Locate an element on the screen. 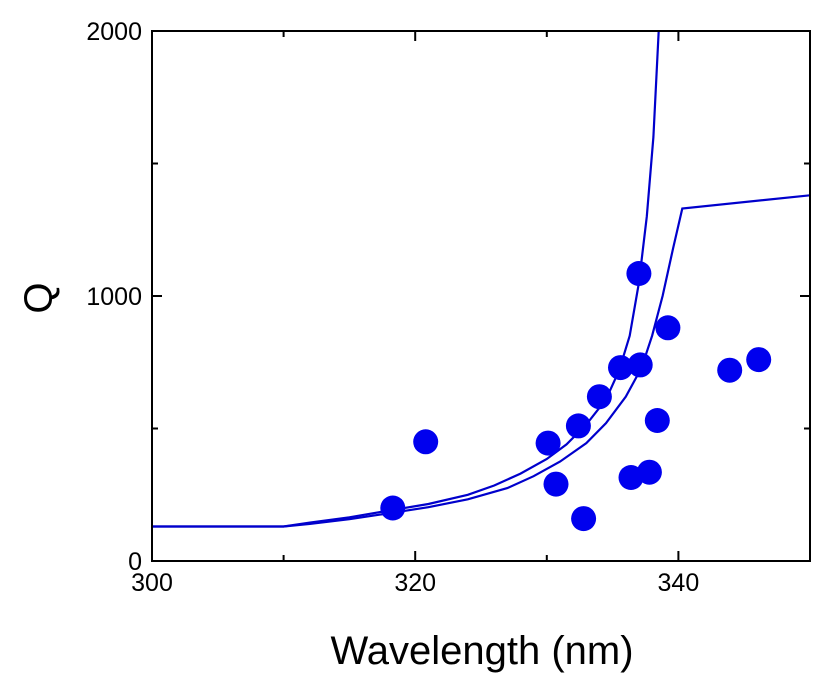 The image size is (830, 685). x-tick-label: 320 is located at coordinates (415, 583).